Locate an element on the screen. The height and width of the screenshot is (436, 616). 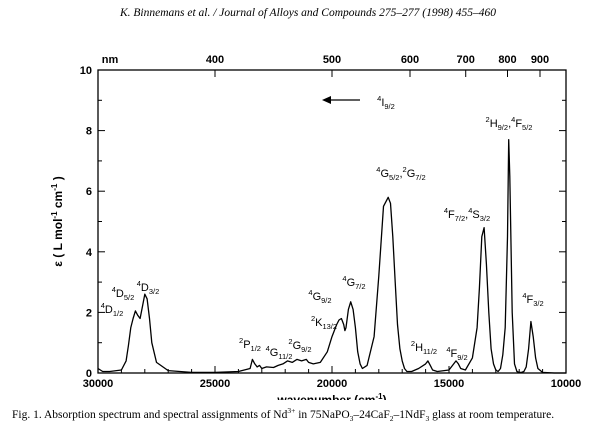
arrow-label-i92-j: 9/2 is located at coordinates (389, 106).